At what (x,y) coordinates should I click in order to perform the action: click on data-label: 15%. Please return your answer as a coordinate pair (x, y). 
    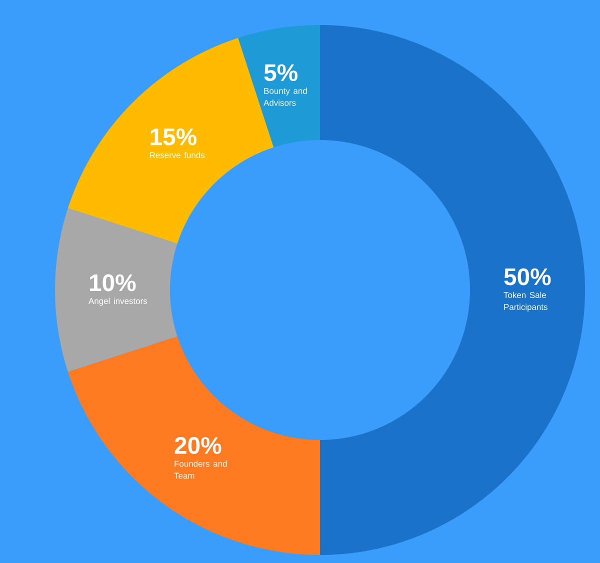
    Looking at the image, I should click on (173, 137).